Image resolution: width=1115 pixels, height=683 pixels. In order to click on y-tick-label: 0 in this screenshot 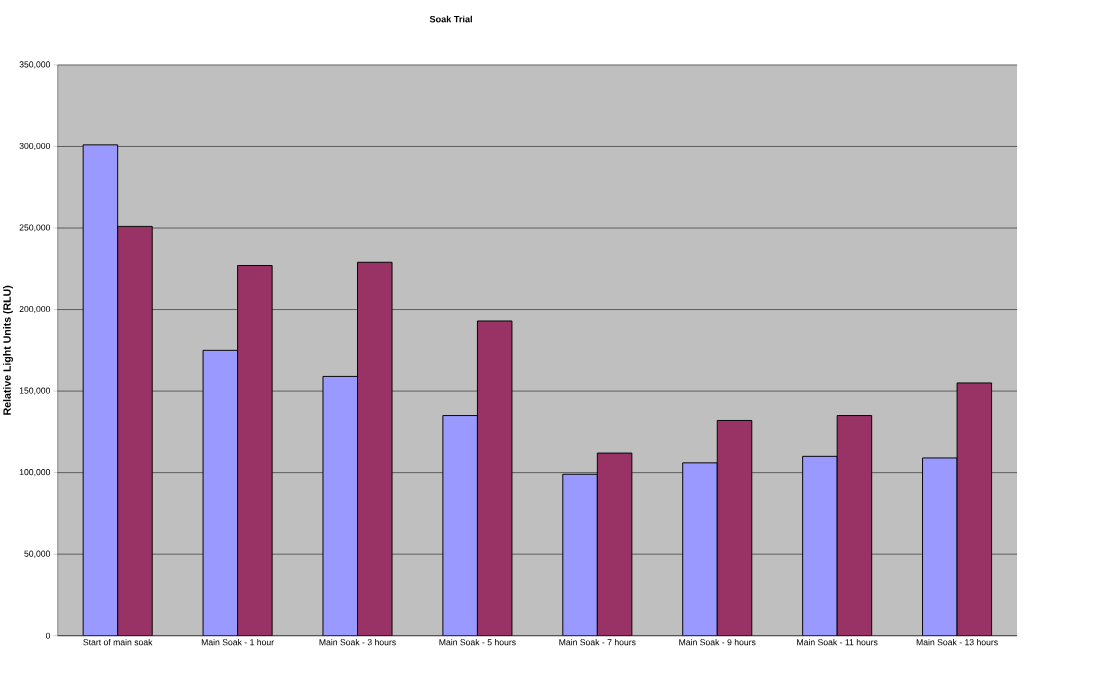, I will do `click(48, 635)`.